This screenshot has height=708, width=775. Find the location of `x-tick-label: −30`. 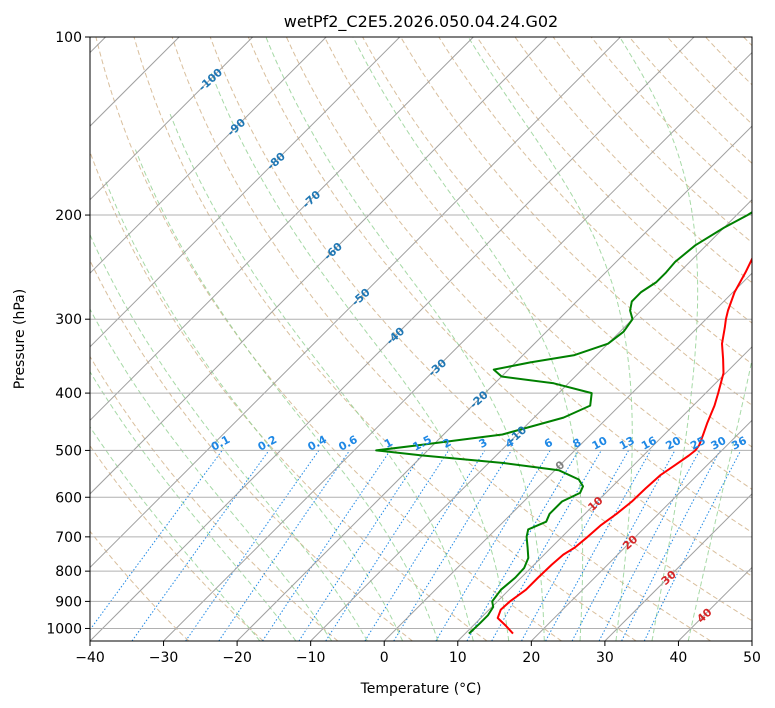

x-tick-label: −30 is located at coordinates (164, 658).